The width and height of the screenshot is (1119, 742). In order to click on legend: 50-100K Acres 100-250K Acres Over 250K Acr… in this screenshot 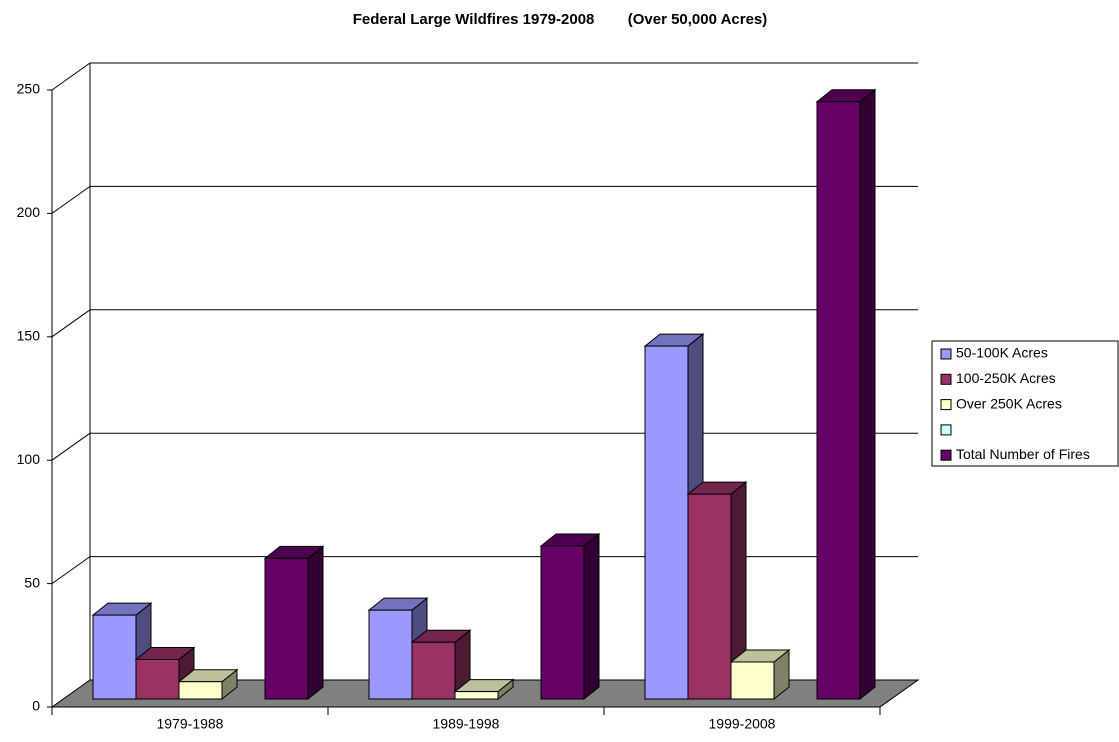, I will do `click(1025, 403)`.